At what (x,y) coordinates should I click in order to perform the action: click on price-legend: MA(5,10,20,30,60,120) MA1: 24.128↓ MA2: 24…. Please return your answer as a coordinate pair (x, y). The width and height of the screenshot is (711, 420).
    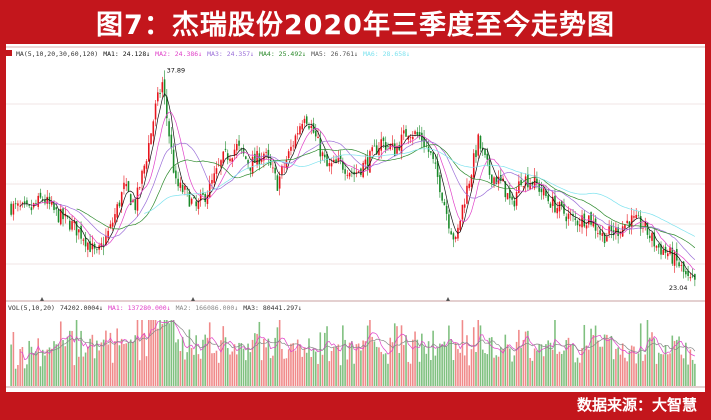
    Looking at the image, I should click on (213, 54).